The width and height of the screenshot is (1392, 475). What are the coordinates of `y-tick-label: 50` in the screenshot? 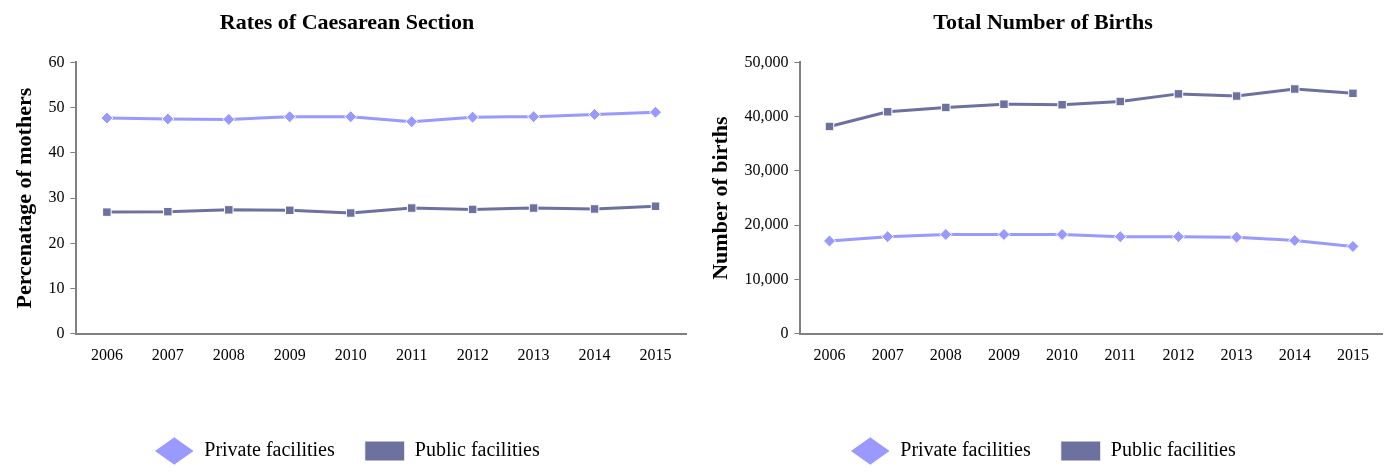 It's located at (56, 106).